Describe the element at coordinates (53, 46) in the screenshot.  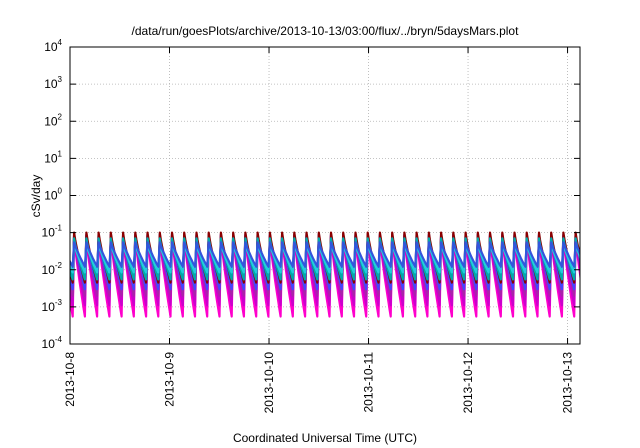
I see `y-tick-label: 10⁴` at that location.